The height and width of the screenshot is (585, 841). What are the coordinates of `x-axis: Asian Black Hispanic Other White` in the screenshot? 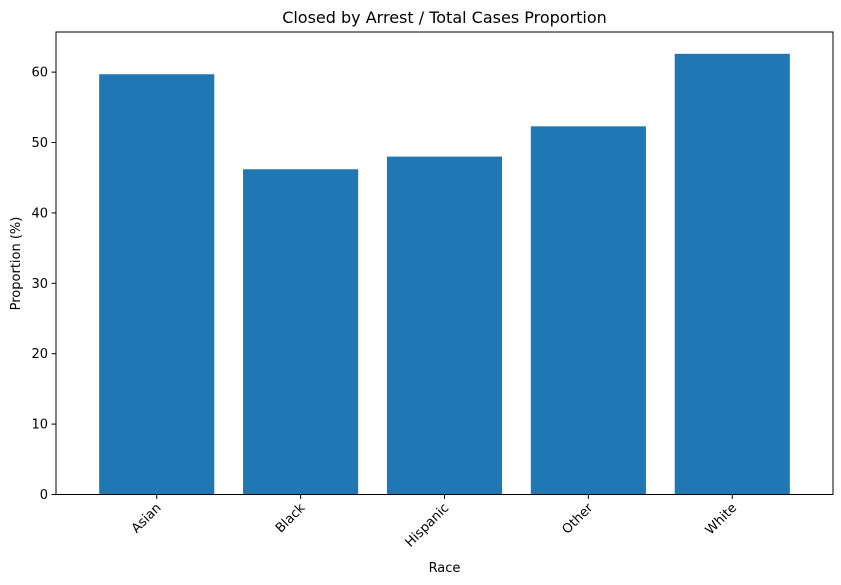 It's located at (434, 522).